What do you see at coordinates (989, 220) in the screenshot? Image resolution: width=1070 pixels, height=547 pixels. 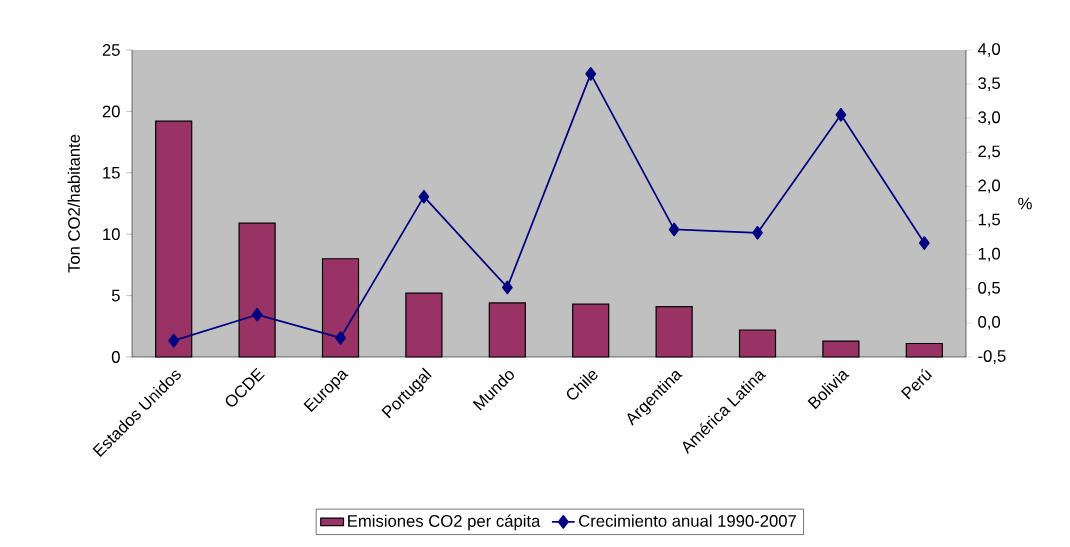 I see `y2-tick-label: 1,5` at bounding box center [989, 220].